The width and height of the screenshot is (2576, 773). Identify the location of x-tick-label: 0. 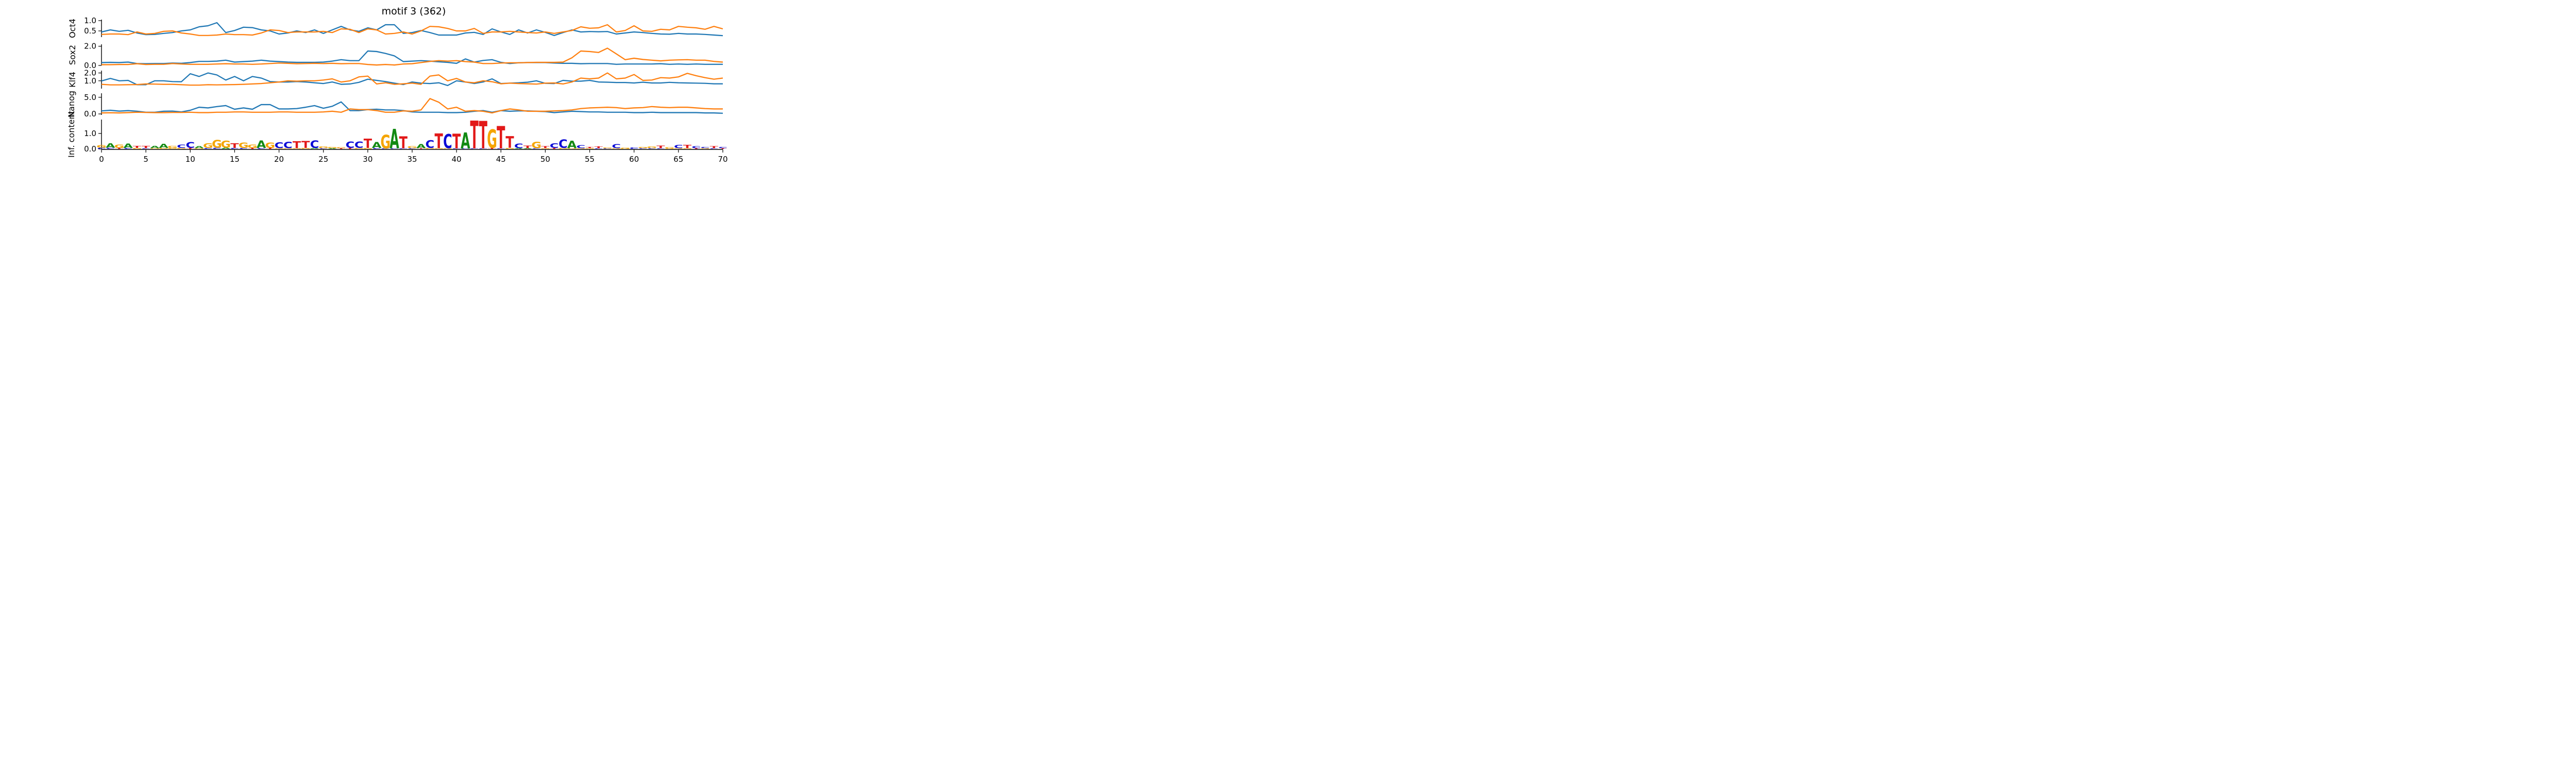
(101, 159).